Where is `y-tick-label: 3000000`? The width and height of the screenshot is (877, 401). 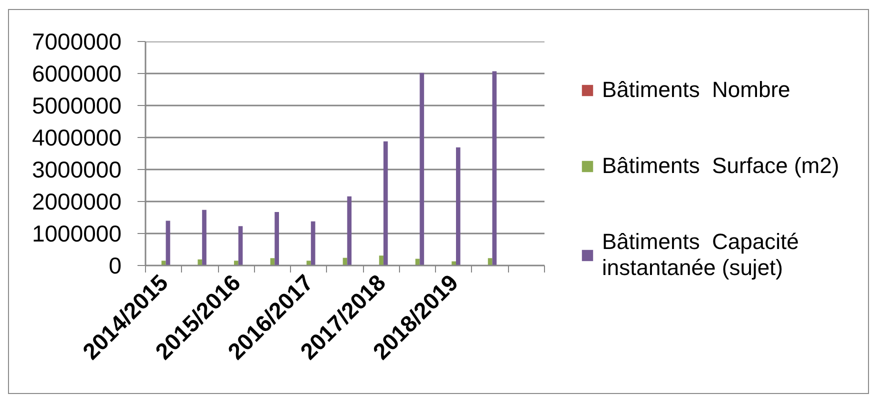 y-tick-label: 3000000 is located at coordinates (77, 169).